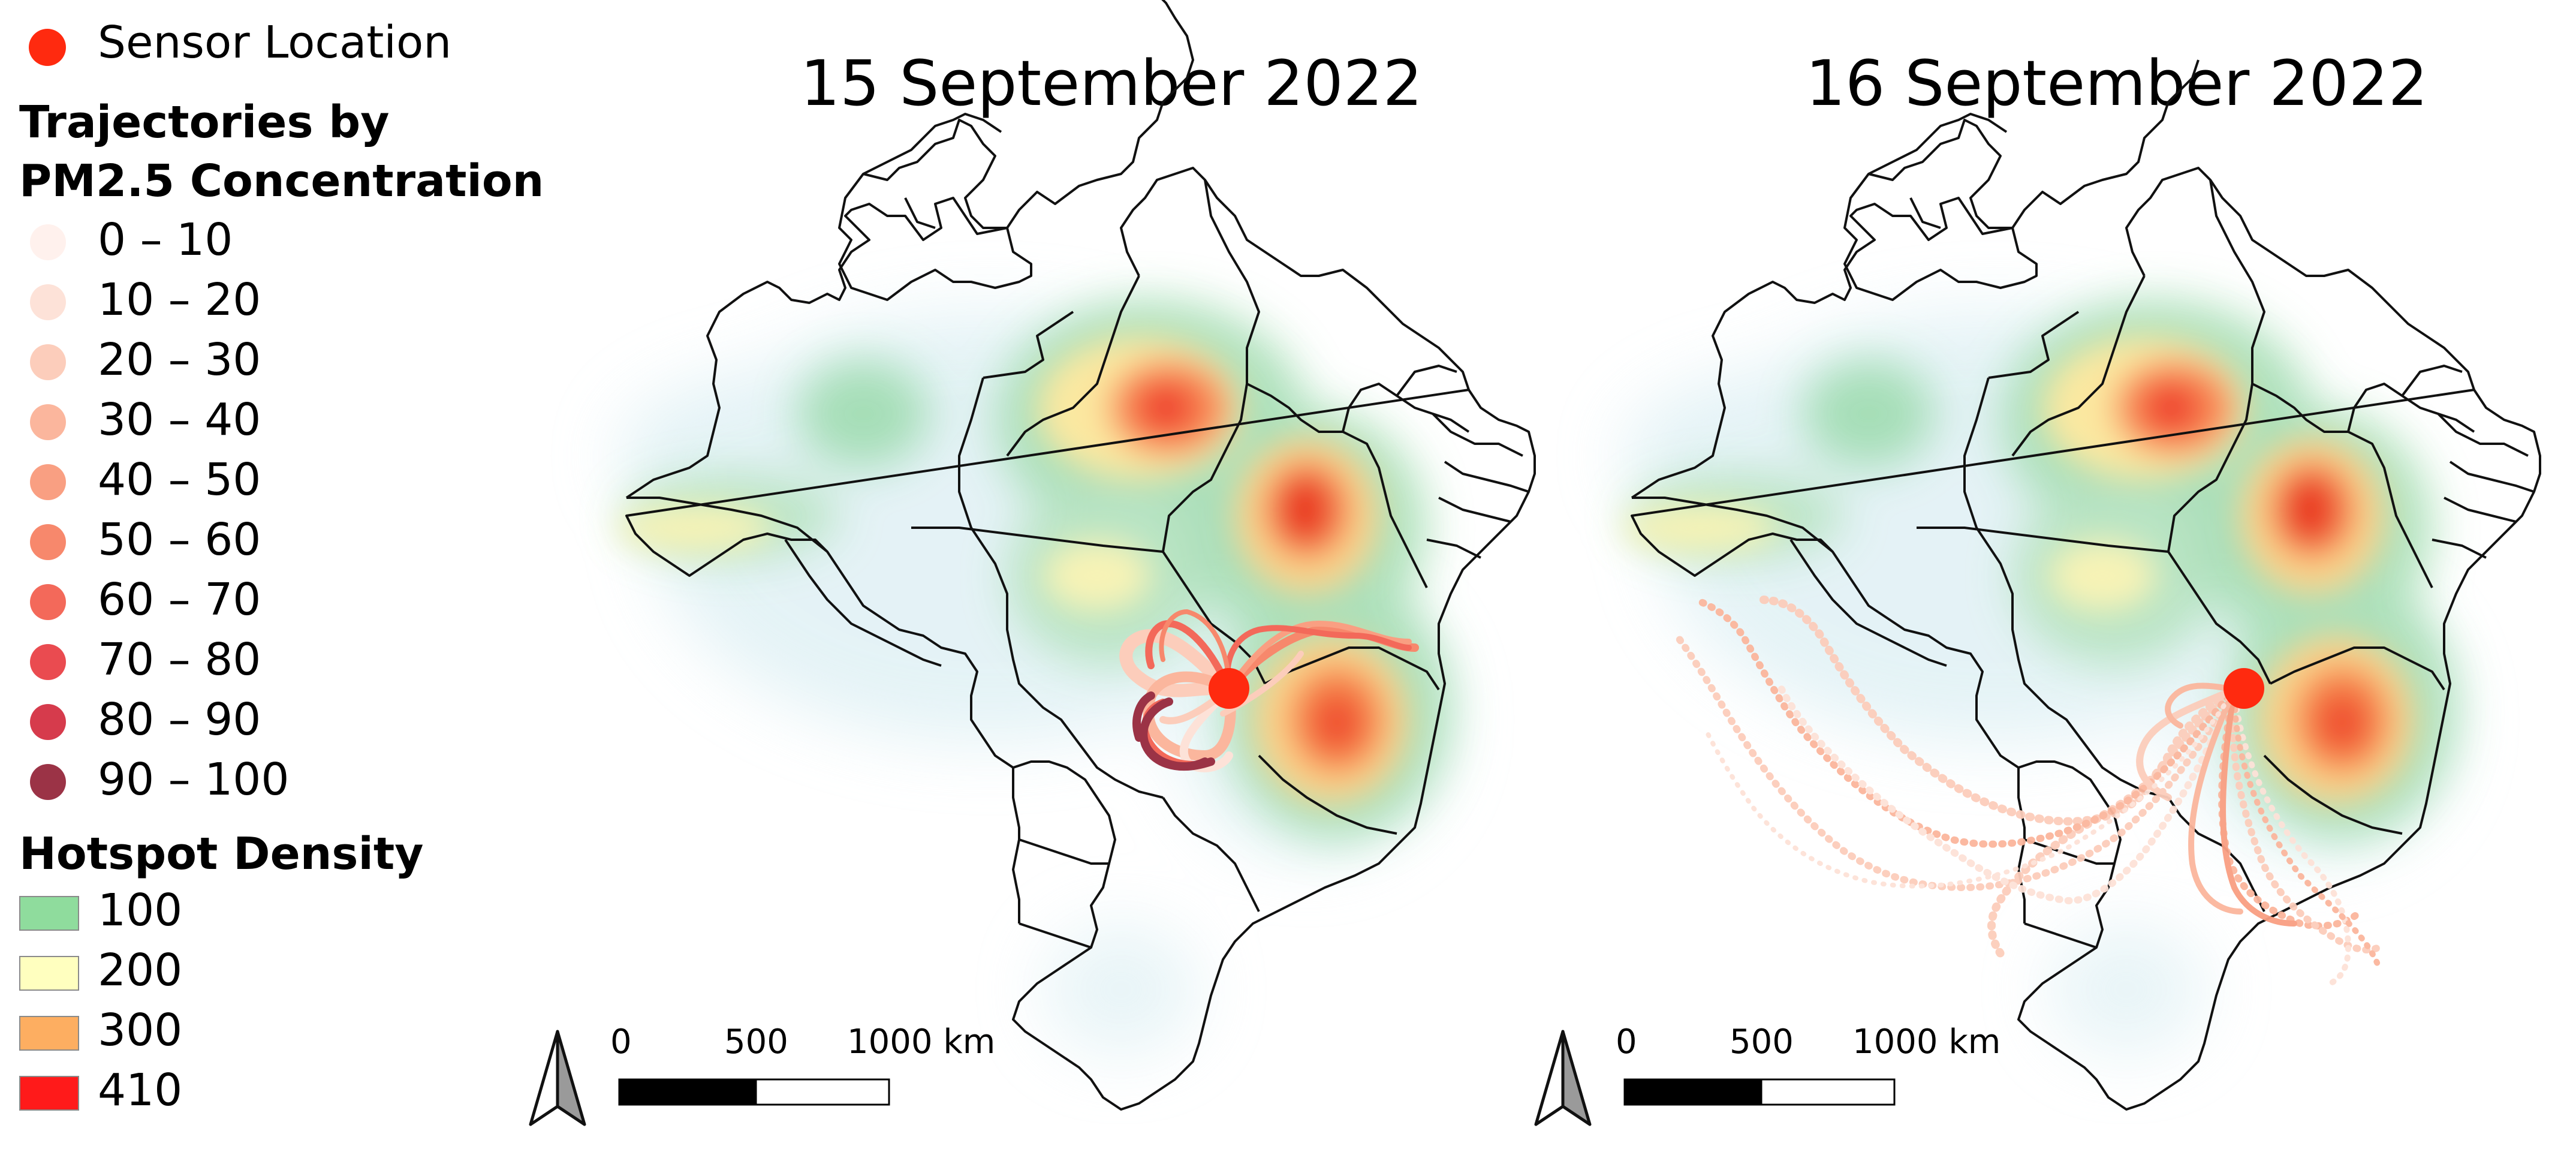 This screenshot has height=1158, width=2576. Describe the element at coordinates (2028, 790) in the screenshot. I see `pm25-trajectories-right` at that location.